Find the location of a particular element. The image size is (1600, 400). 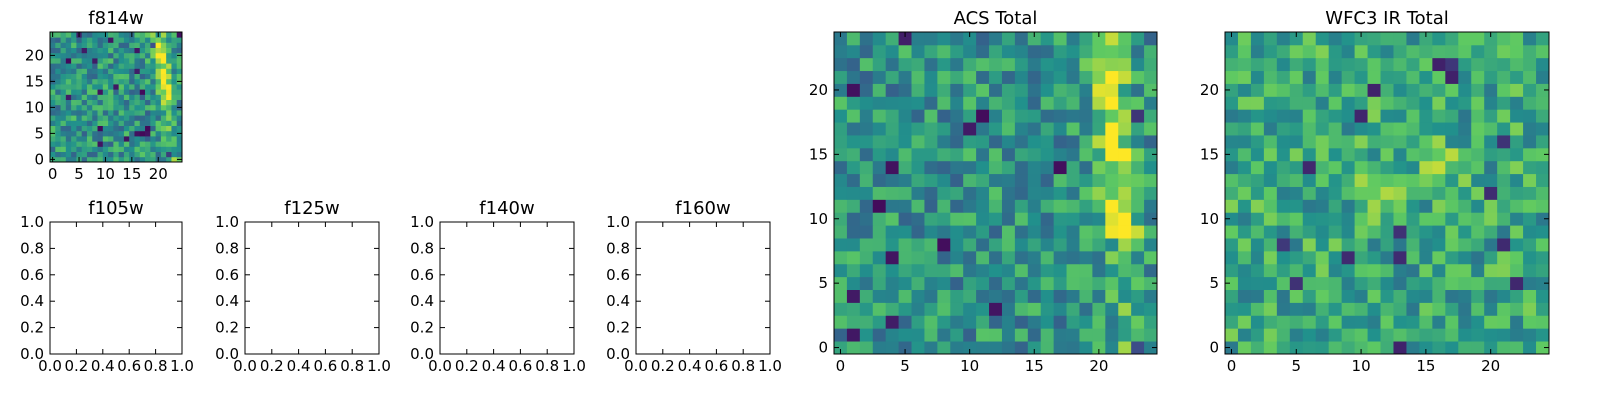

f814w-panel-title: f814w is located at coordinates (115, 18).